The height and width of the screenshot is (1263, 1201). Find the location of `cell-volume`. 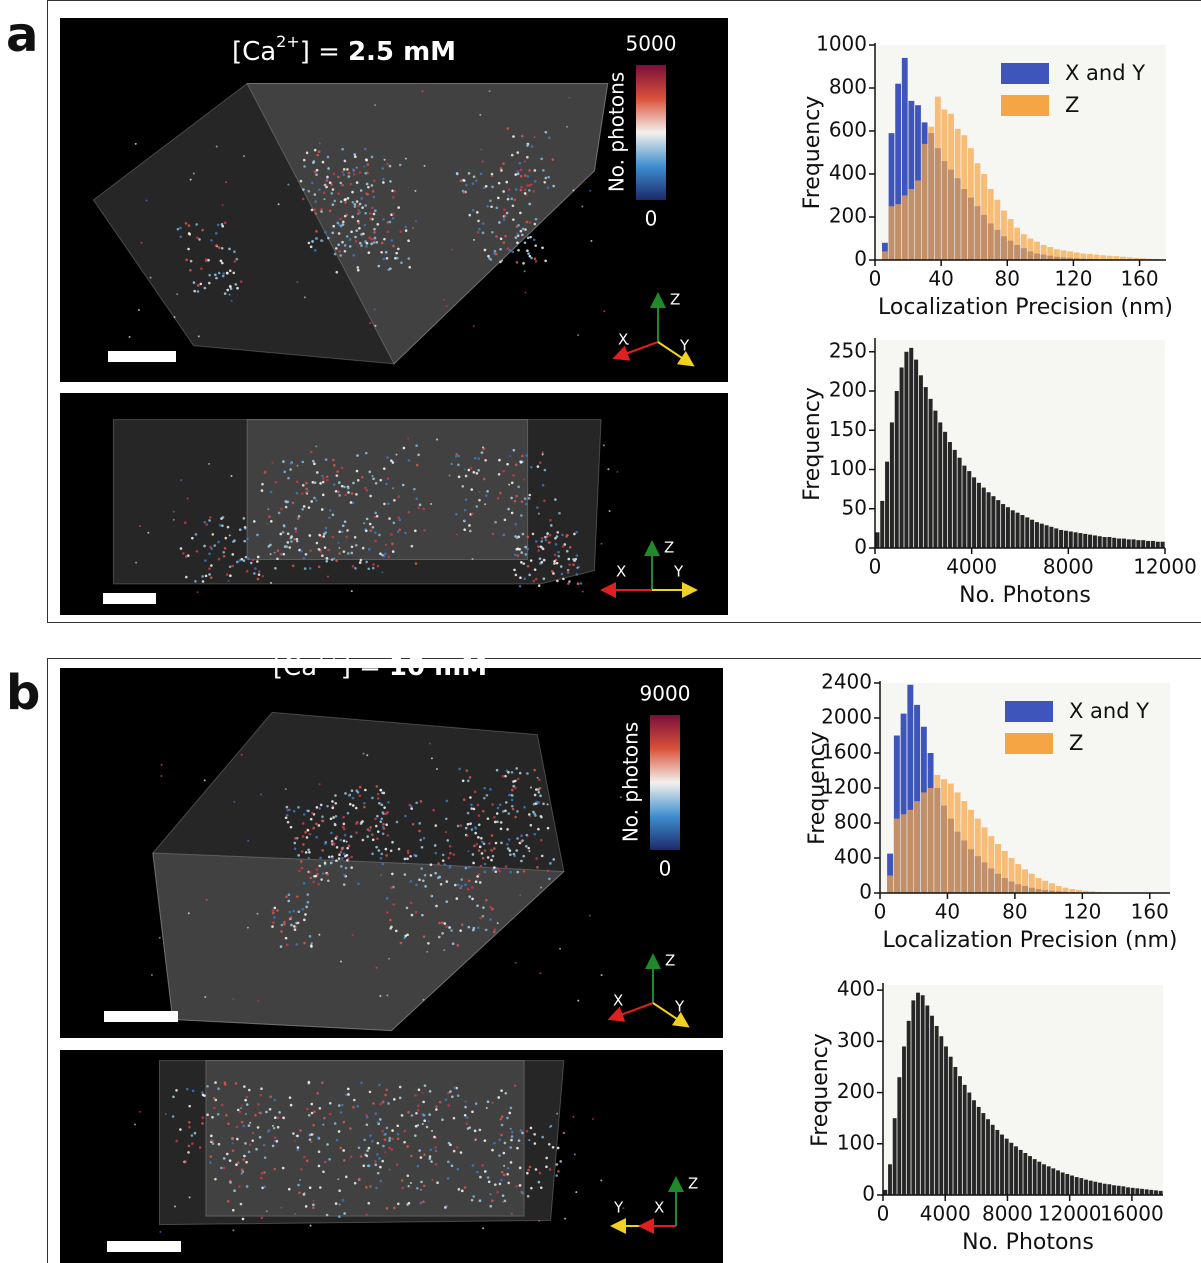

cell-volume is located at coordinates (365, 1138).